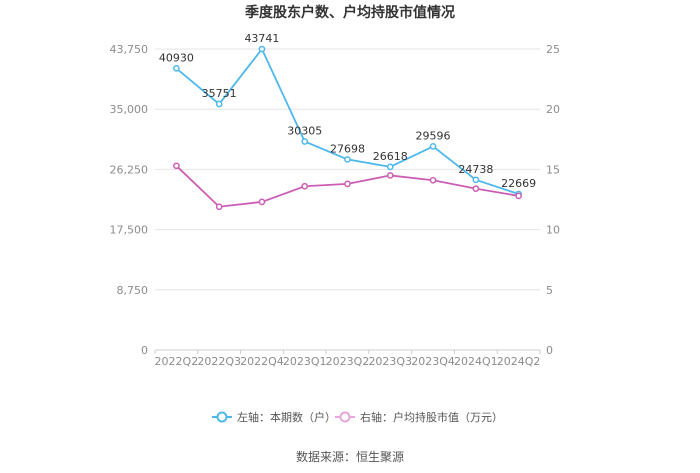 The height and width of the screenshot is (473, 700). I want to click on x-tick-label: 2023Q1, so click(305, 361).